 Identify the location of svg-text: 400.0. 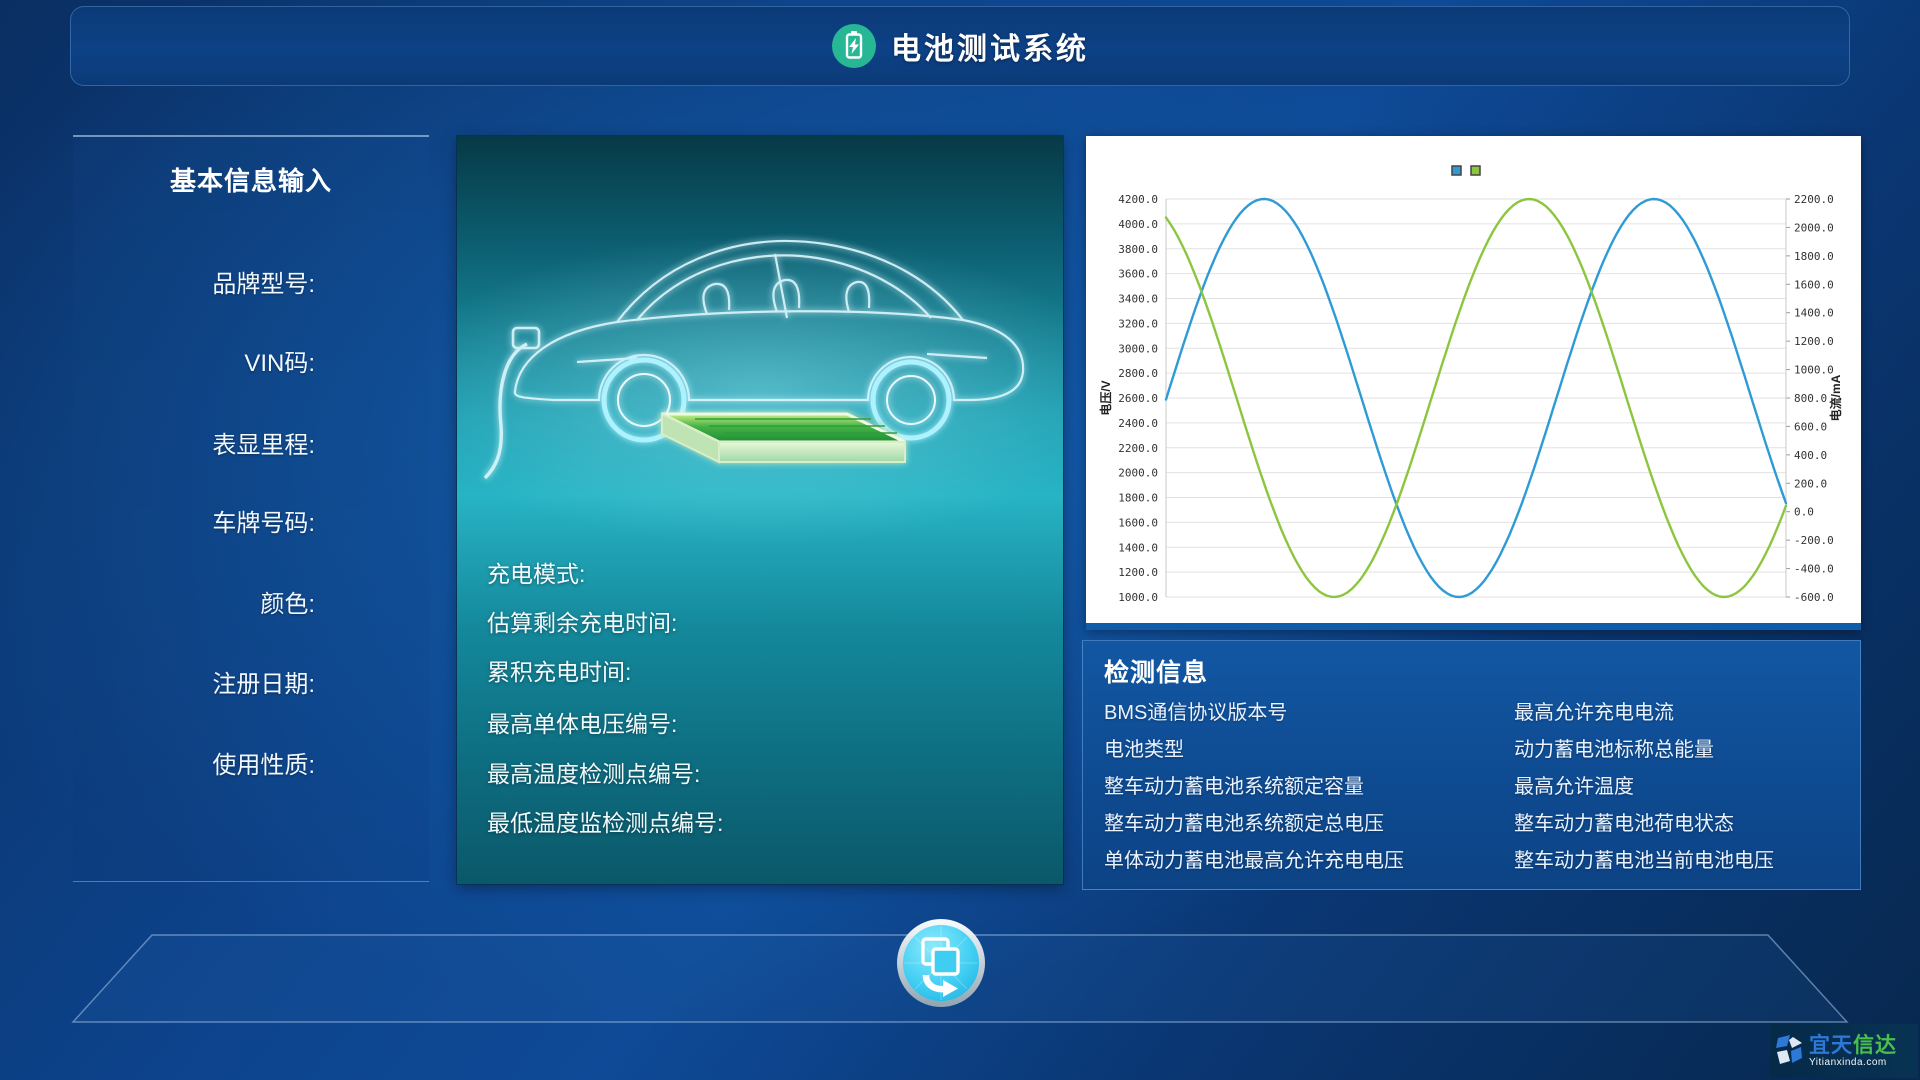
(1810, 455).